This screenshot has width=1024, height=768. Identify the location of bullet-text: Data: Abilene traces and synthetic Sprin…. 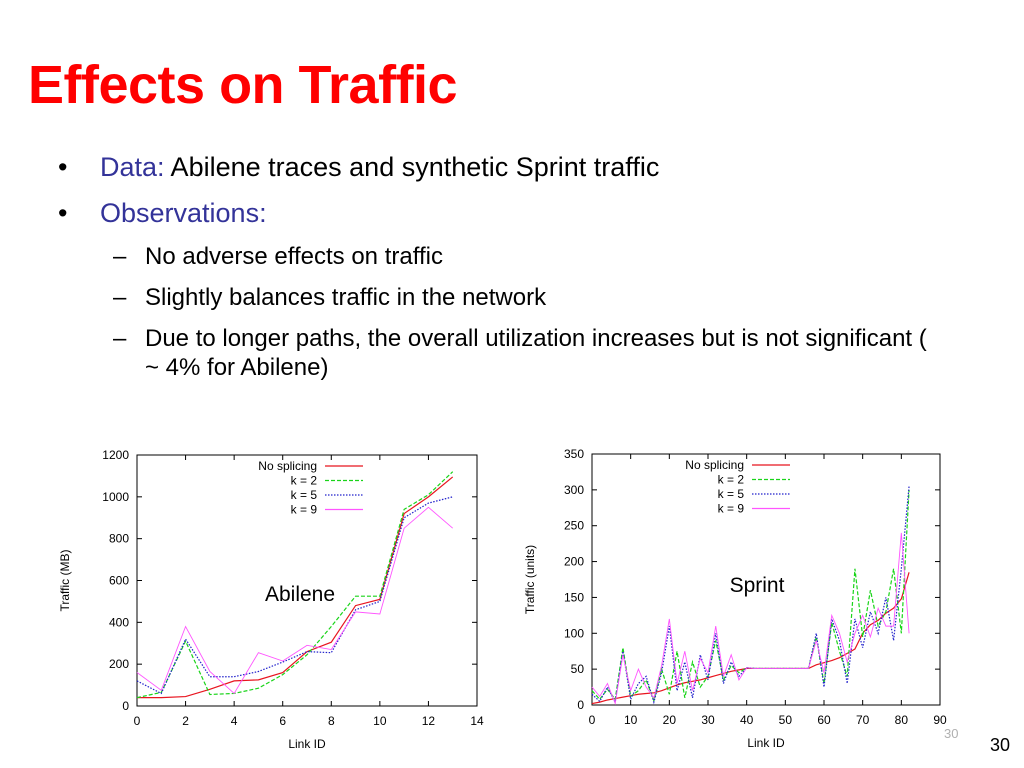
(380, 167).